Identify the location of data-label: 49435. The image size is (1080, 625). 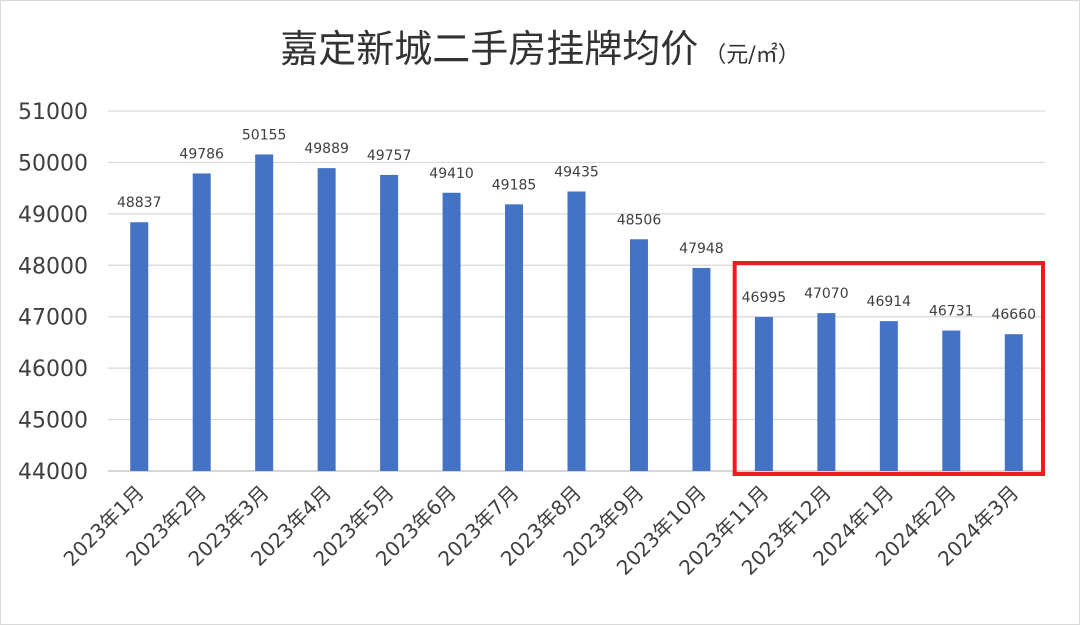
(576, 172).